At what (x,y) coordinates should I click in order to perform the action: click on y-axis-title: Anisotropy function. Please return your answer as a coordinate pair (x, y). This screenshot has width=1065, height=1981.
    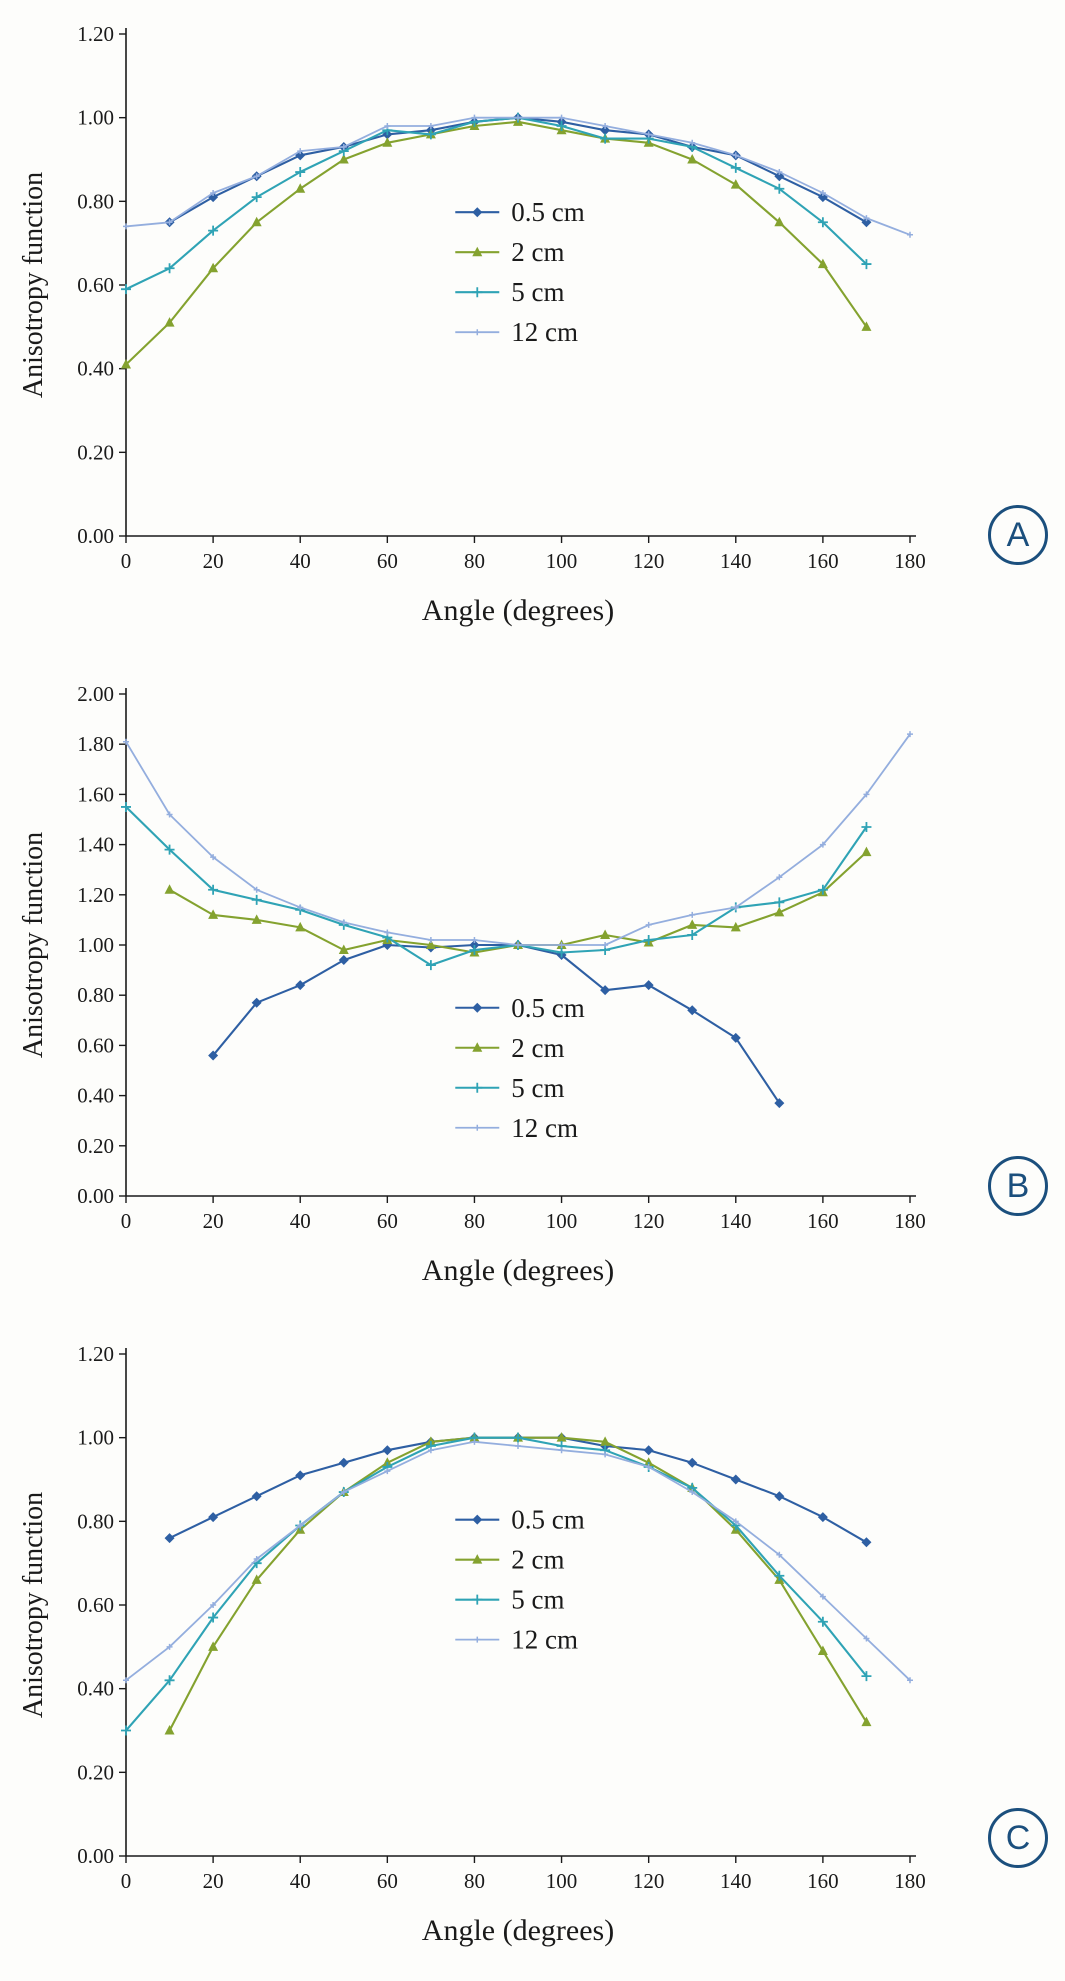
    Looking at the image, I should click on (33, 945).